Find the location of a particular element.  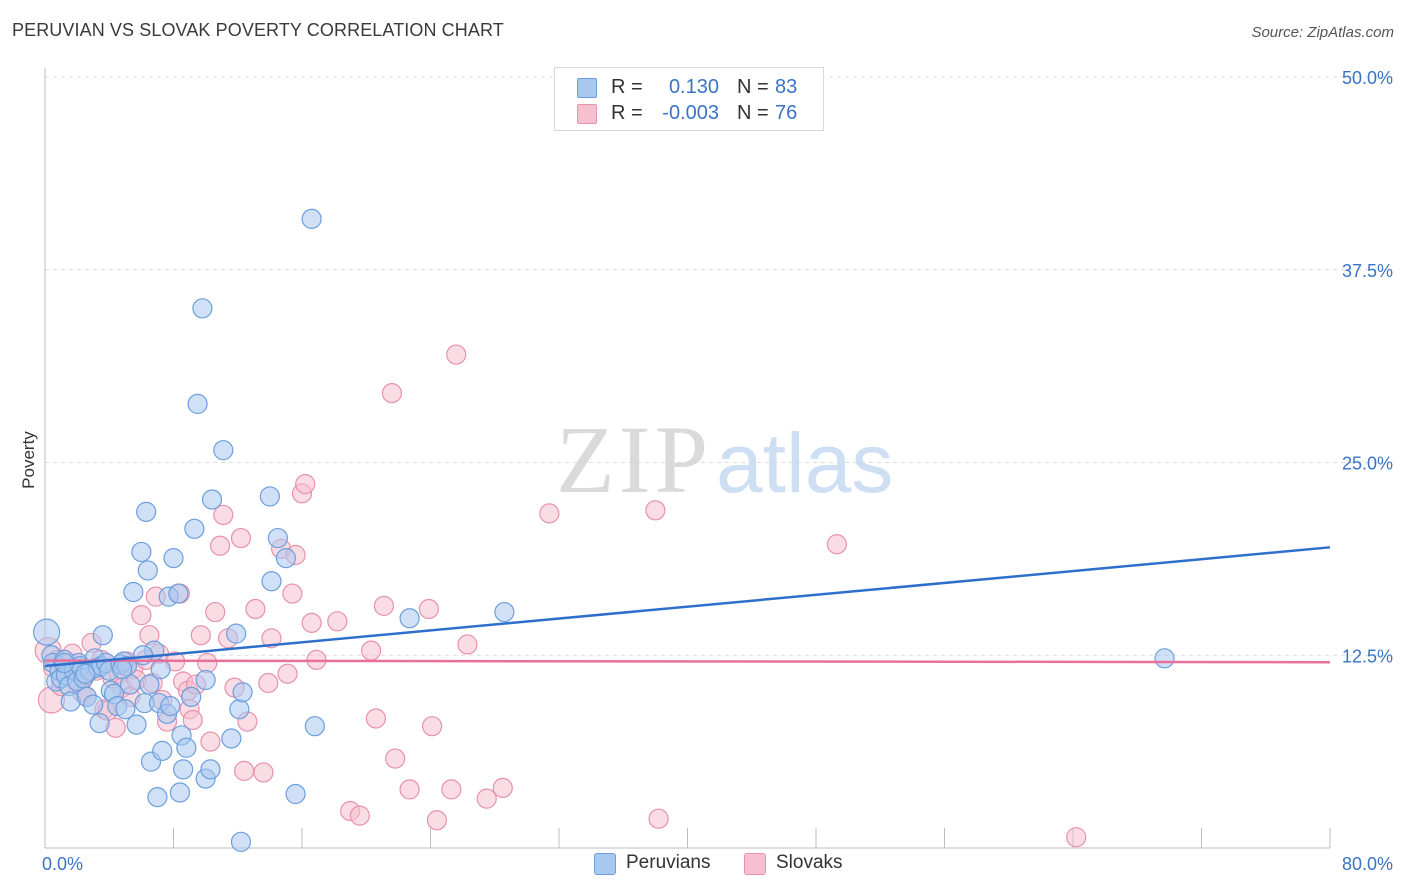

correlation-legend: R = 0.130 N = 83 R = -0.003 N = 76 is located at coordinates (689, 99).